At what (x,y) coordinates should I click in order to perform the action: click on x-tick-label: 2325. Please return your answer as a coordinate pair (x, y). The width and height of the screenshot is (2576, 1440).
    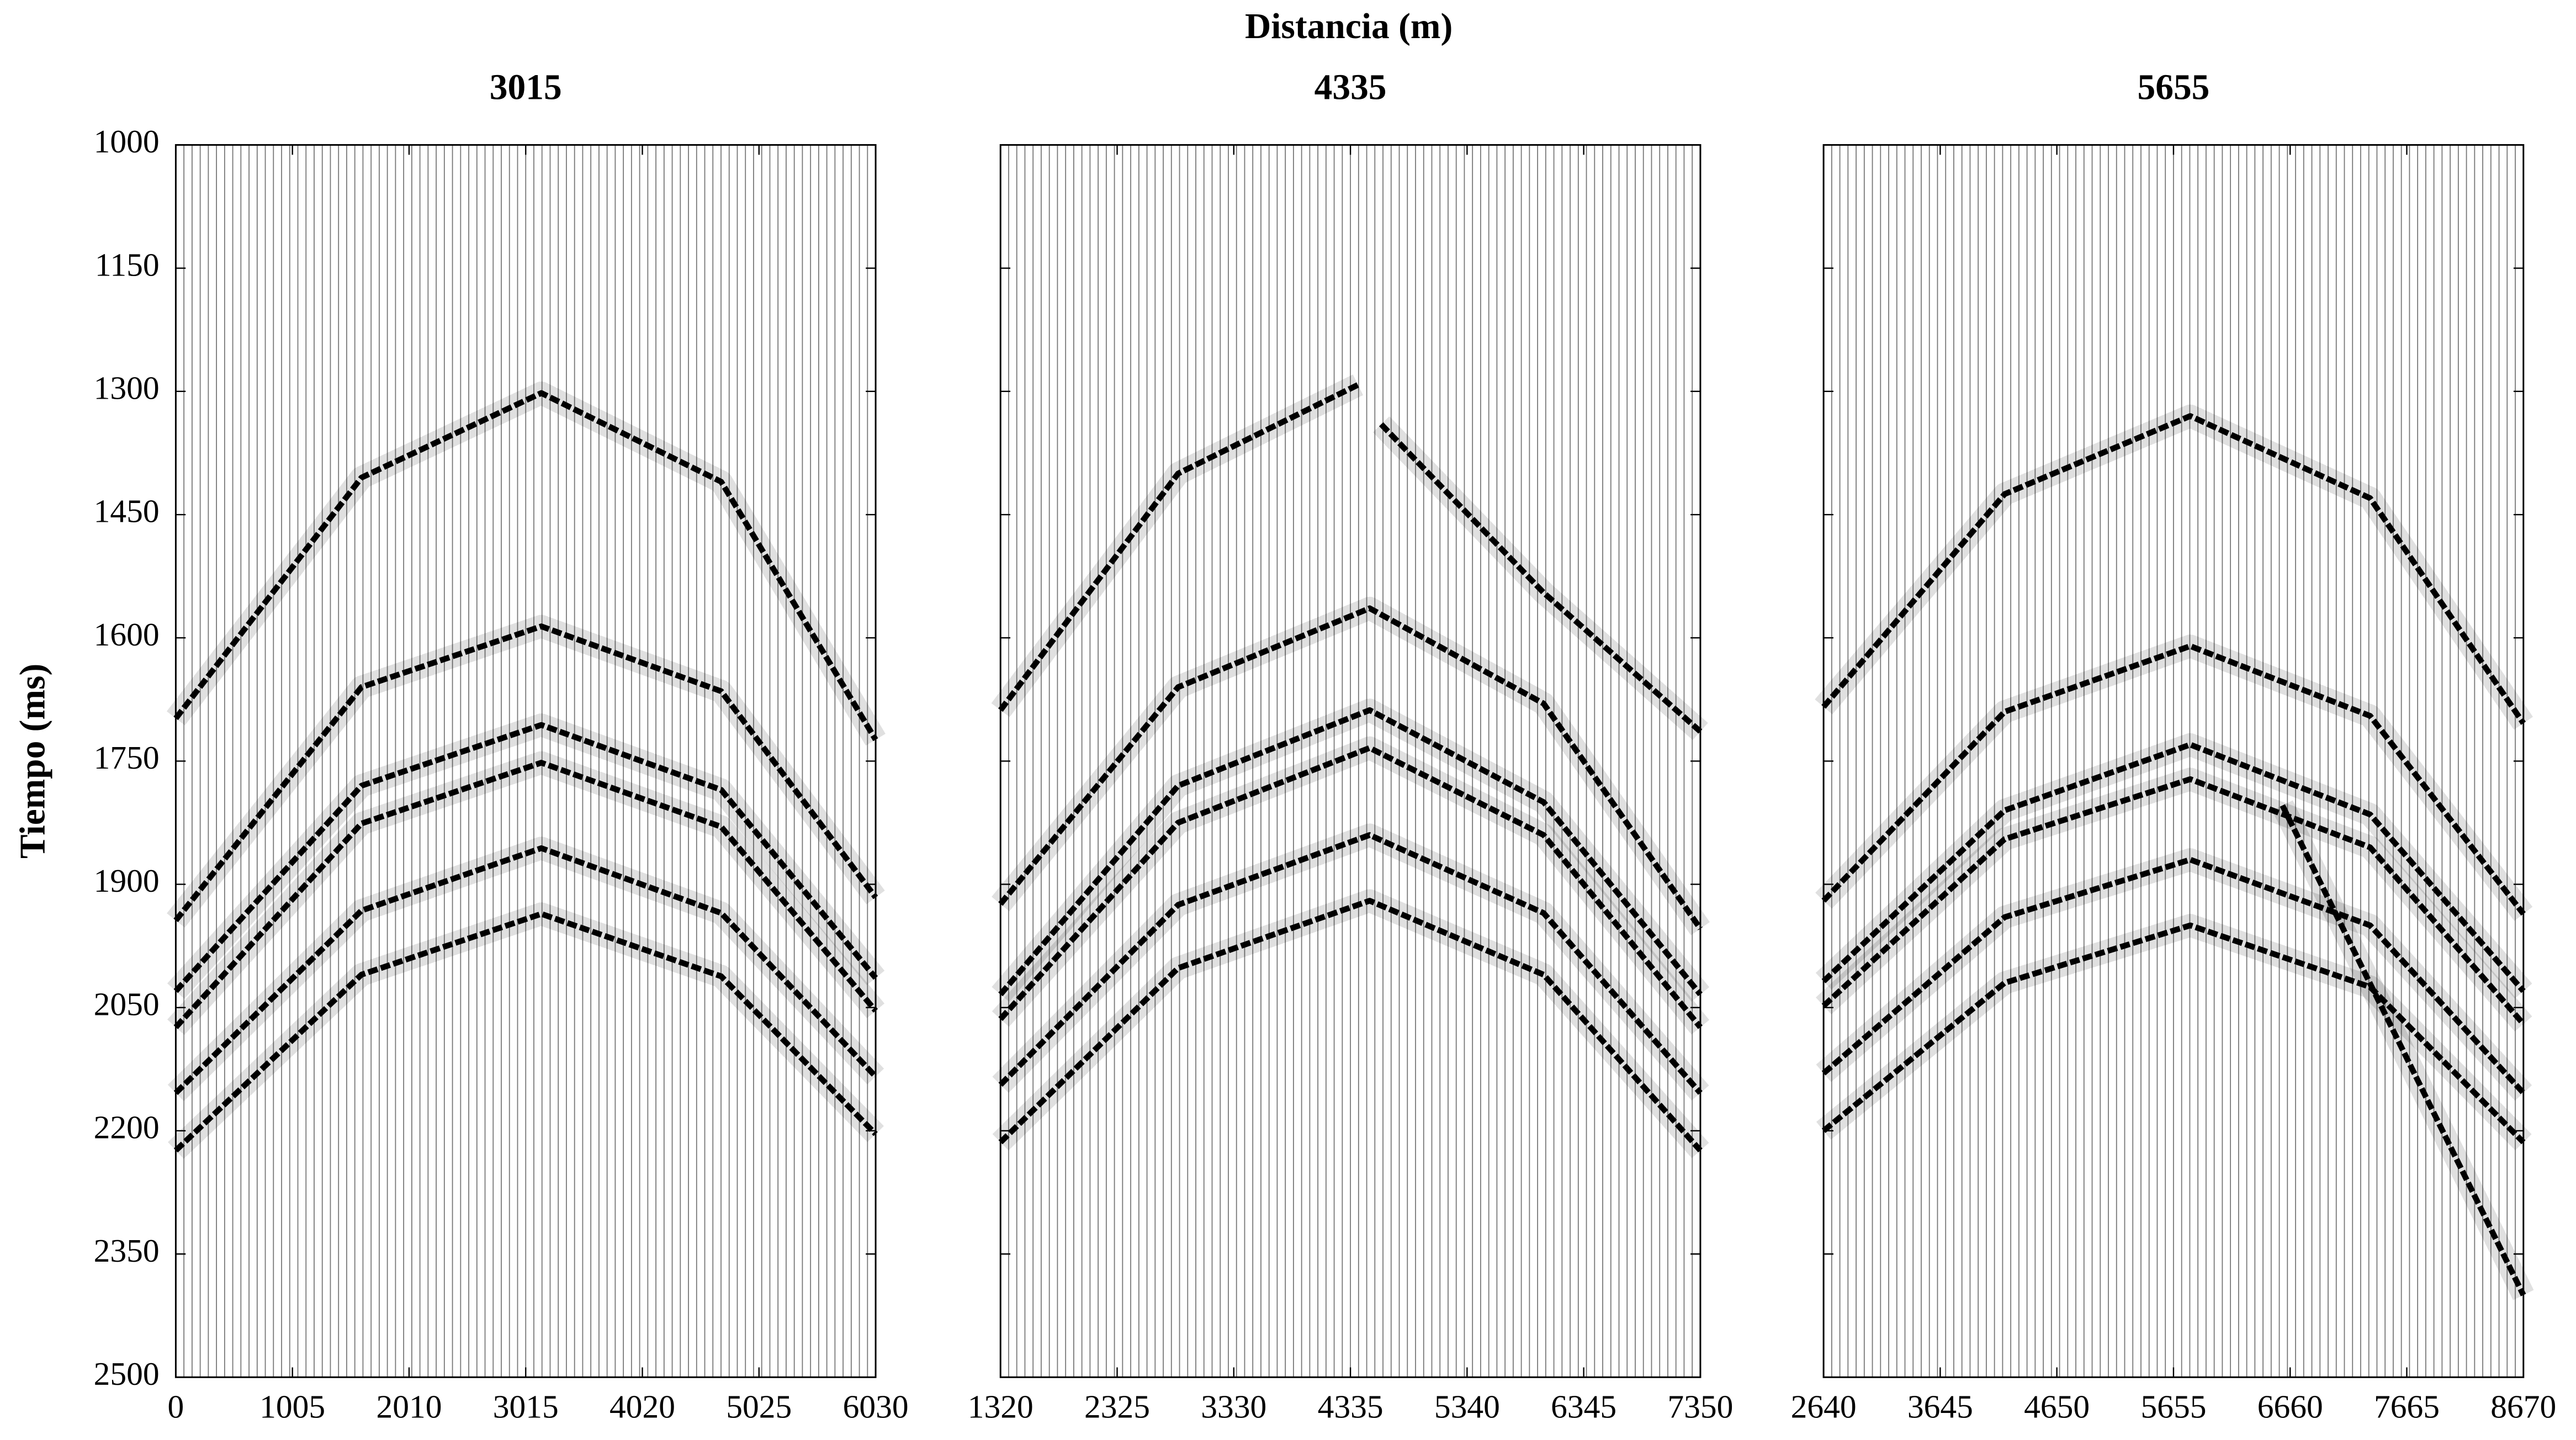
    Looking at the image, I should click on (1117, 1407).